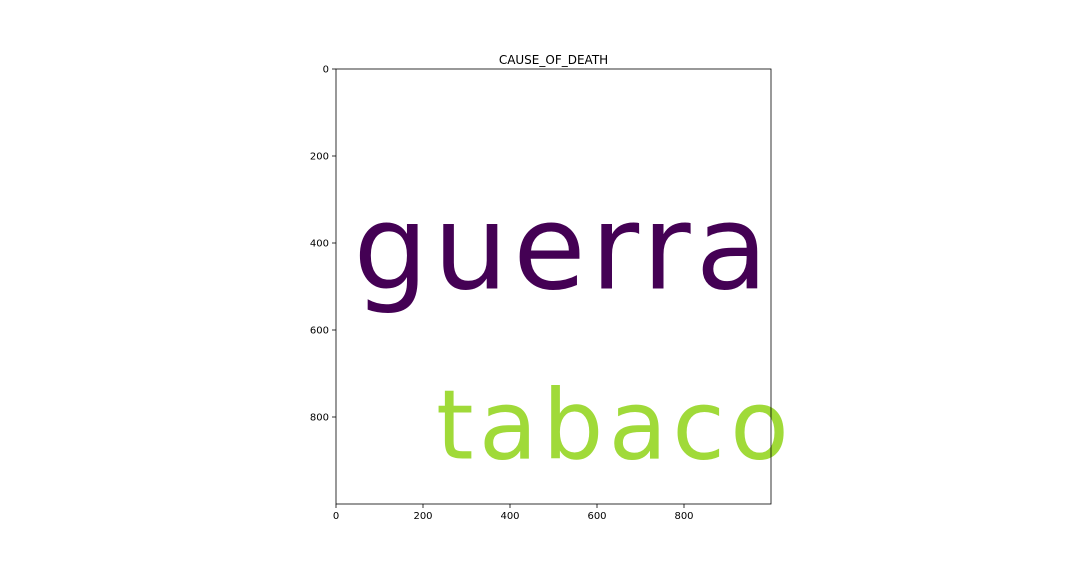 Image resolution: width=1080 pixels, height=576 pixels. I want to click on word-guerra: guerra, so click(563, 248).